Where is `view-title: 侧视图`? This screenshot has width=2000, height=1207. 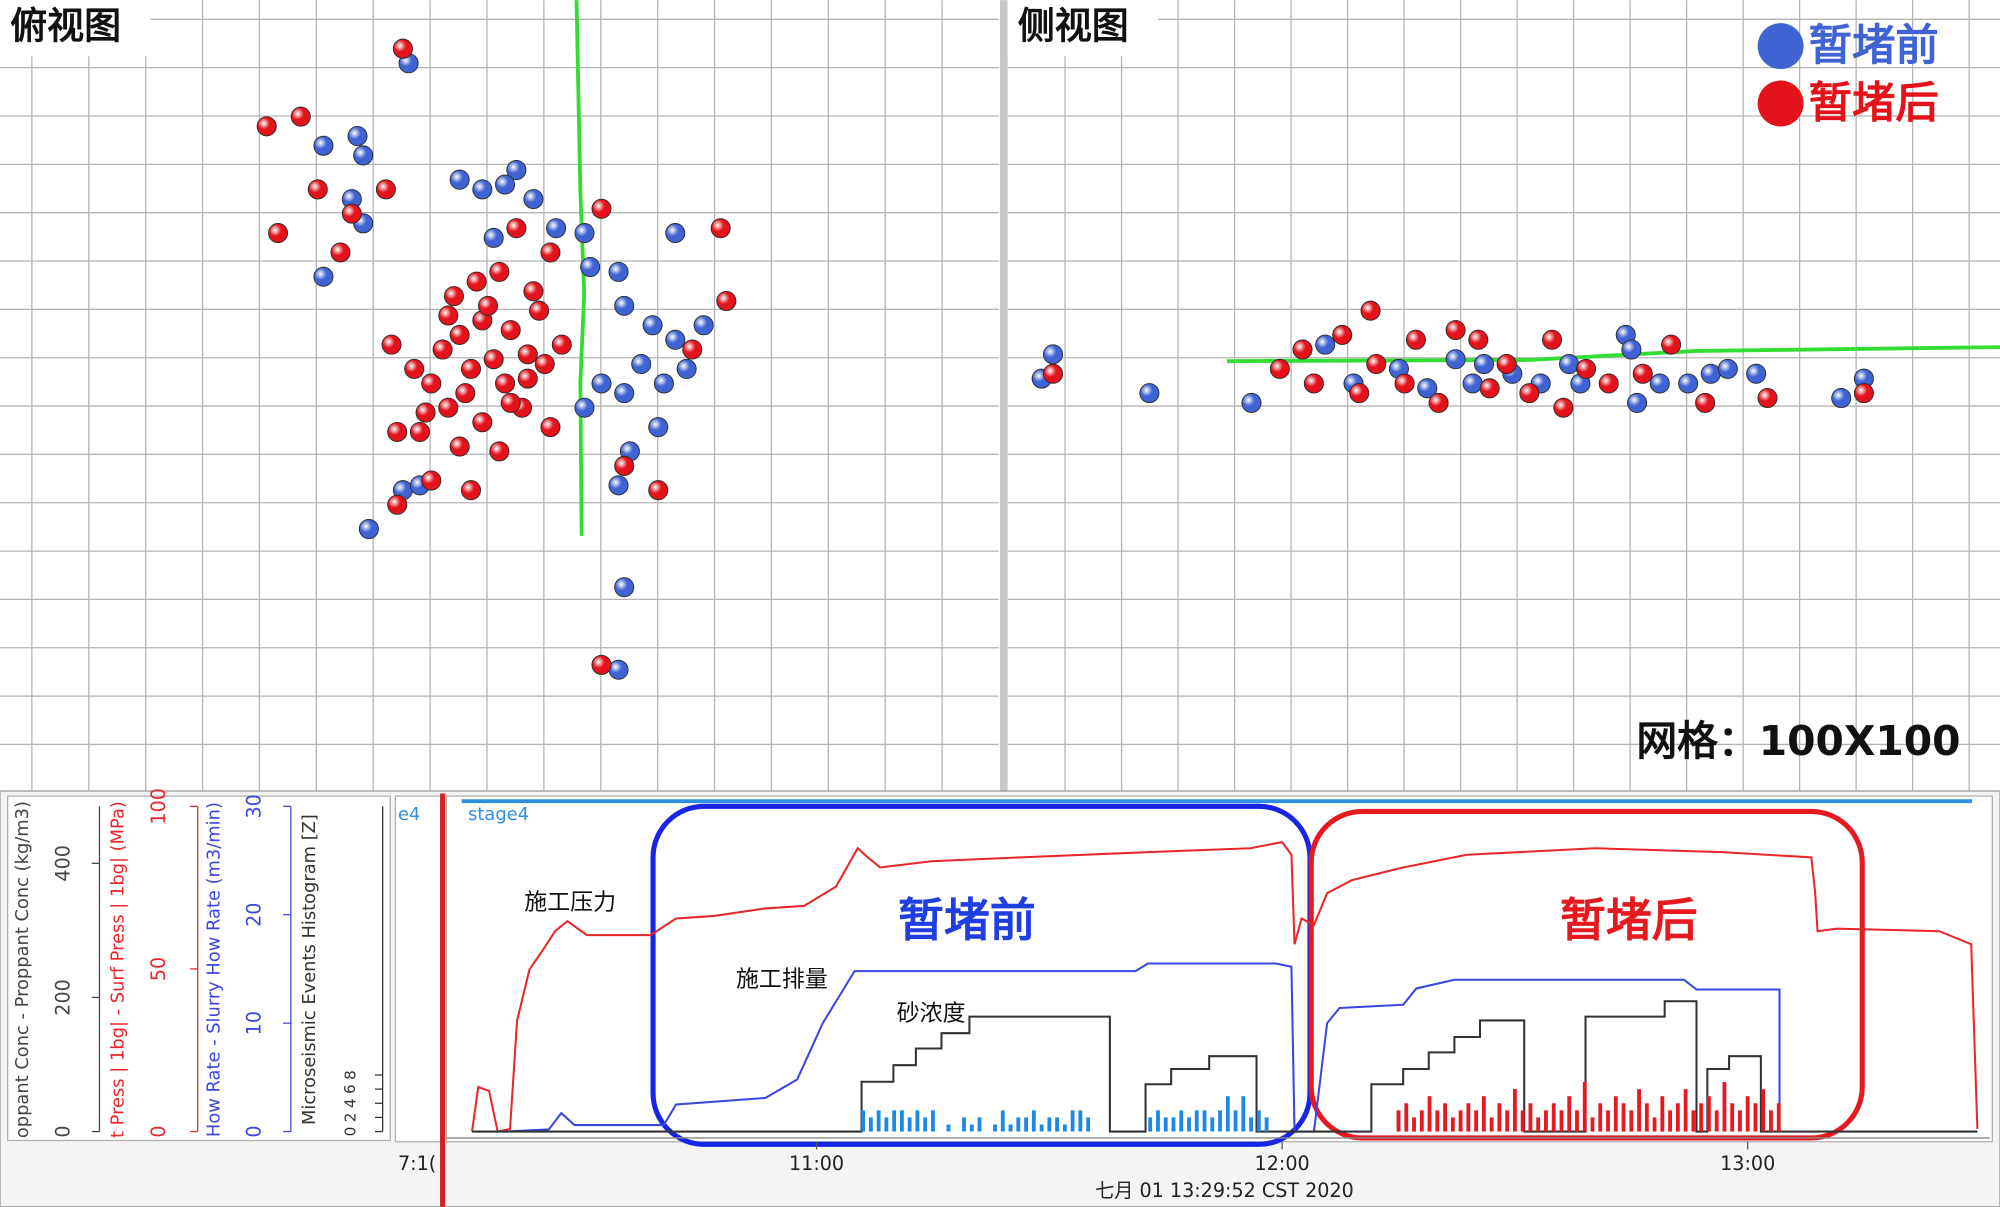 view-title: 侧视图 is located at coordinates (1073, 26).